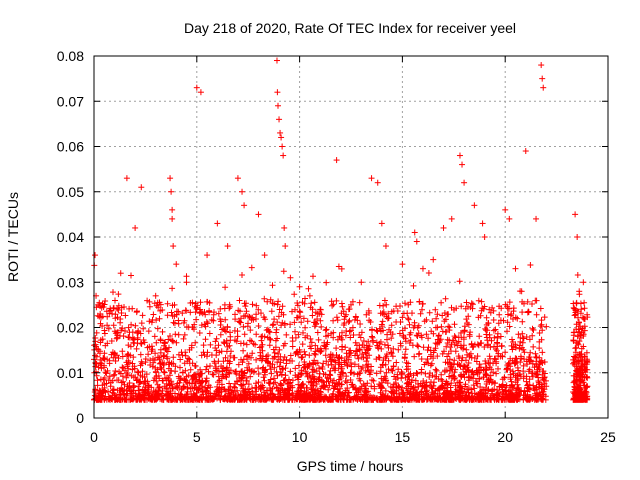  I want to click on x-tick-label: 15, so click(403, 437).